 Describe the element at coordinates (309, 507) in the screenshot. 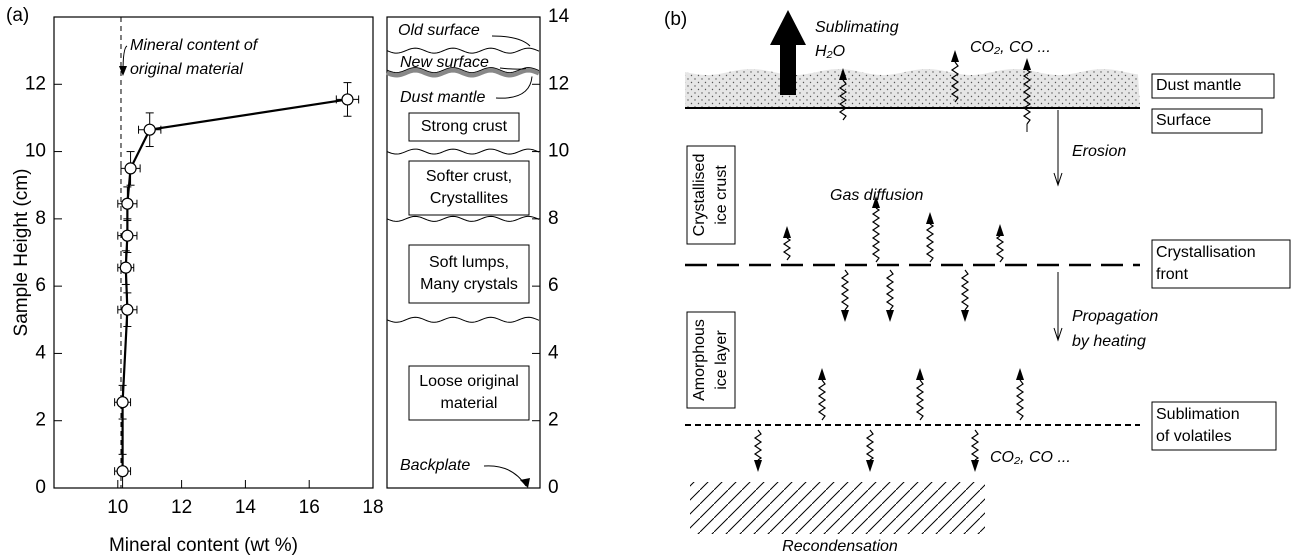

I see `x-tick-label: 16` at that location.